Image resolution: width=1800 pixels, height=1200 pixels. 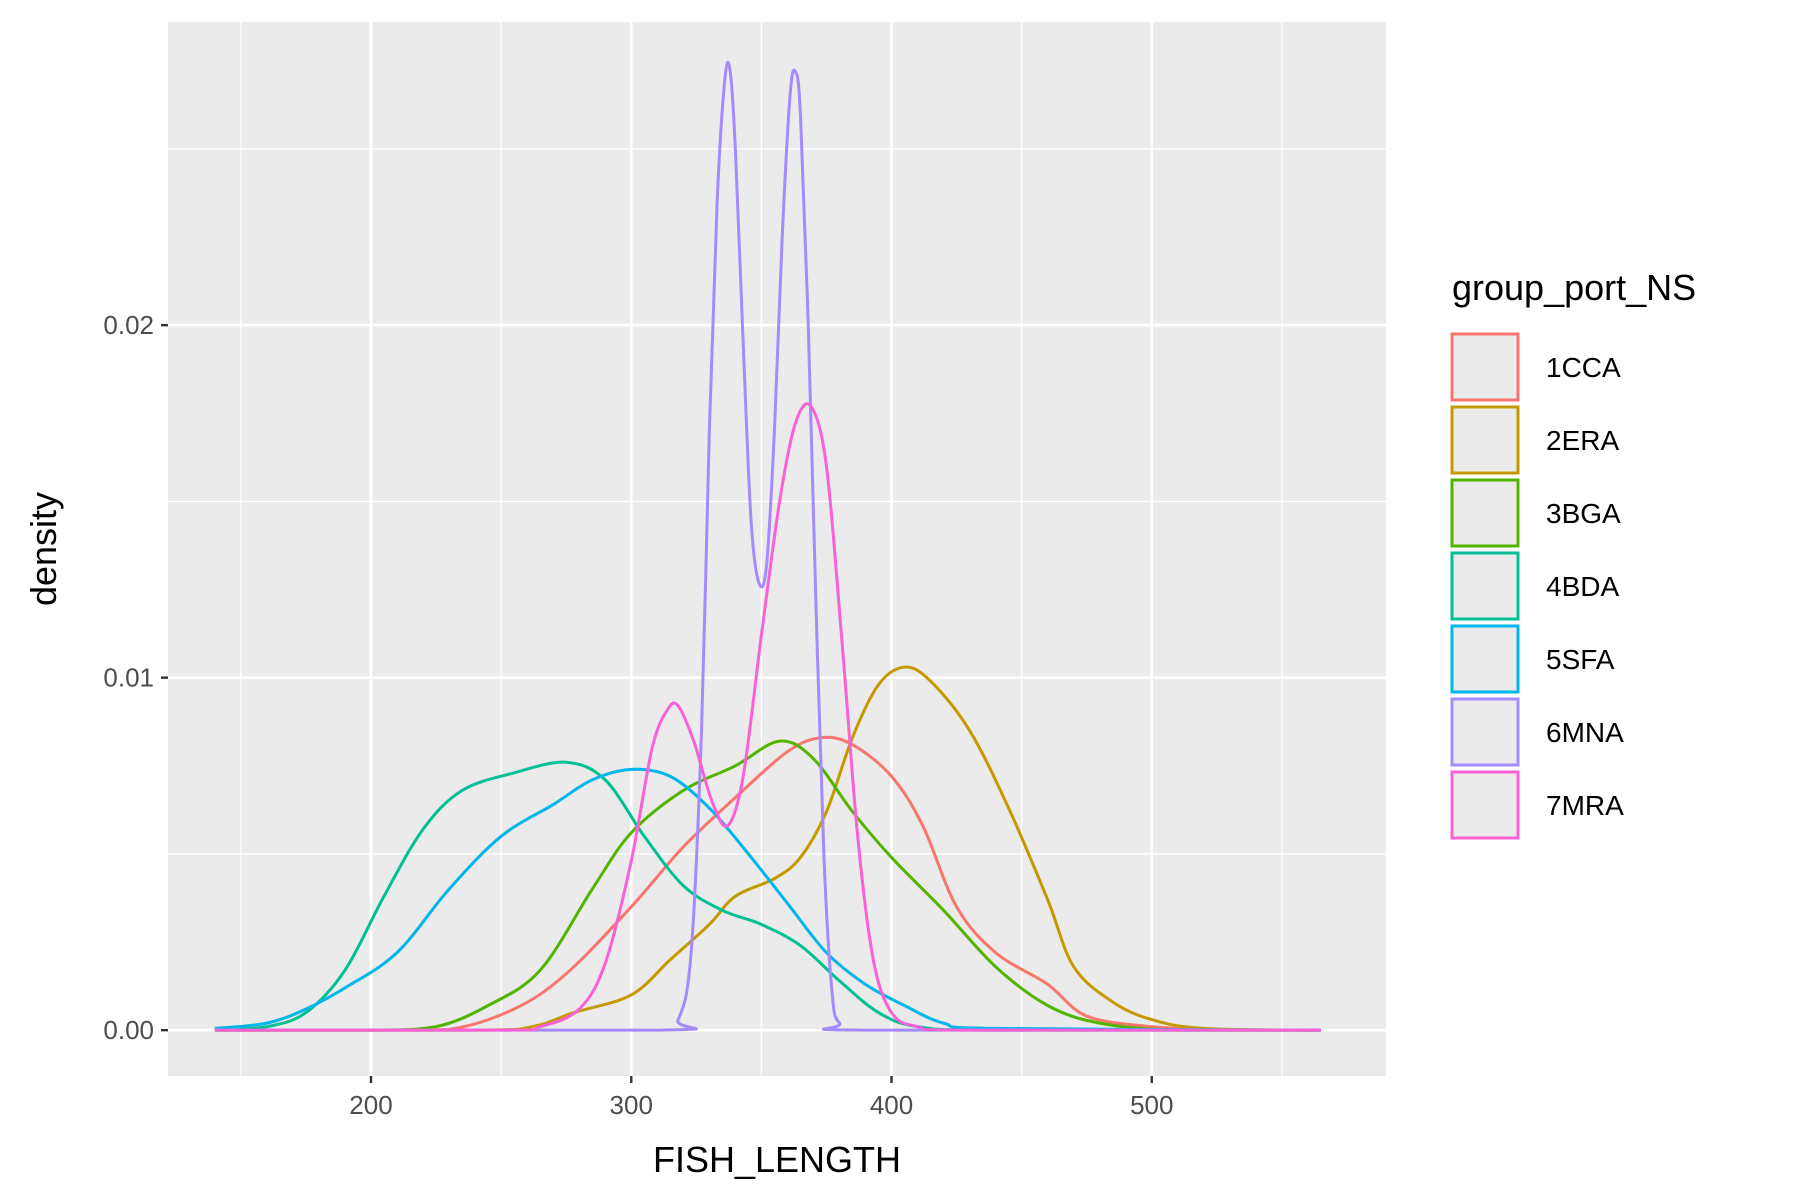 What do you see at coordinates (43, 549) in the screenshot?
I see `y-axis-title: density` at bounding box center [43, 549].